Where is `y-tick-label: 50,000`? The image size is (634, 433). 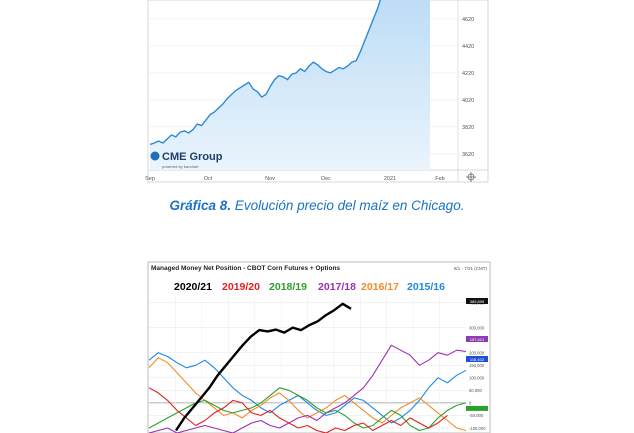
y-tick-label: 50,000 is located at coordinates (475, 390).